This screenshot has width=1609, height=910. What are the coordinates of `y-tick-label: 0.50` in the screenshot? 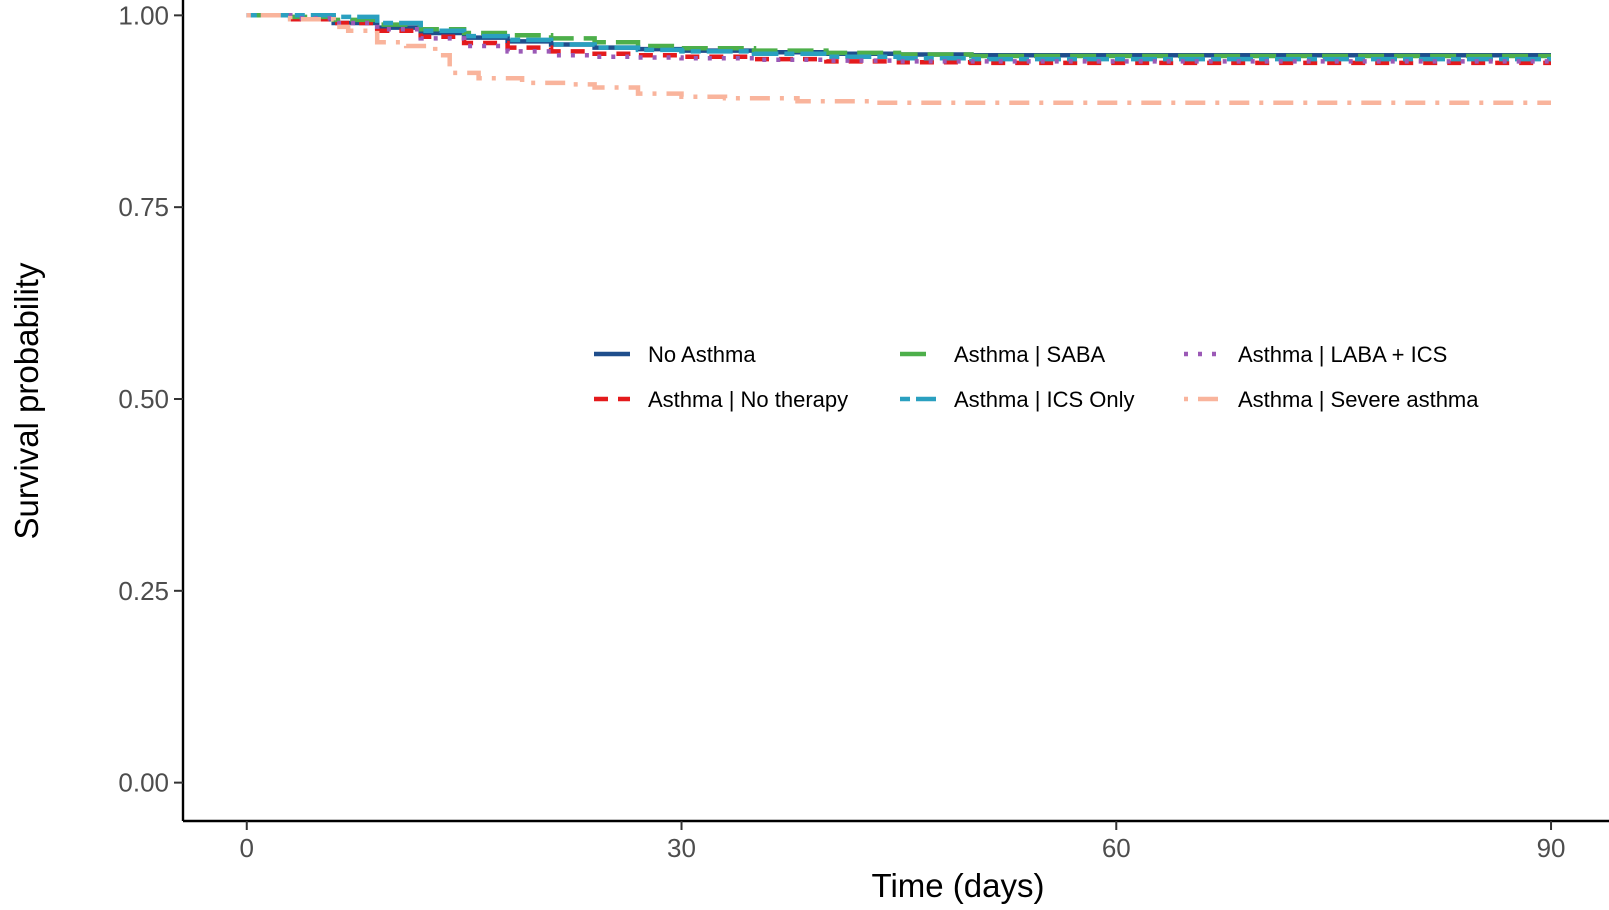 It's located at (143, 399).